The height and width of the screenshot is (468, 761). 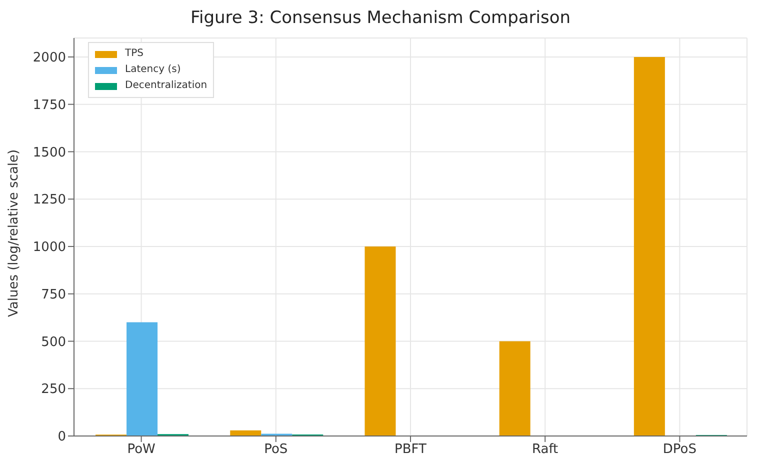 I want to click on x-tick-label: DPoS, so click(x=679, y=450).